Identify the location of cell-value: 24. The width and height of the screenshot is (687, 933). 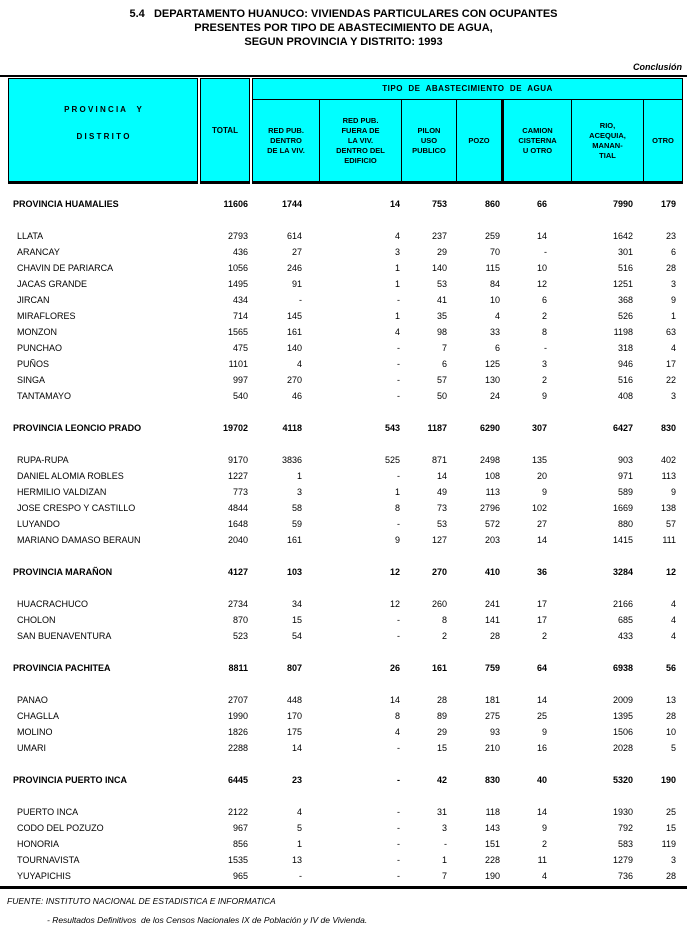
(494, 396).